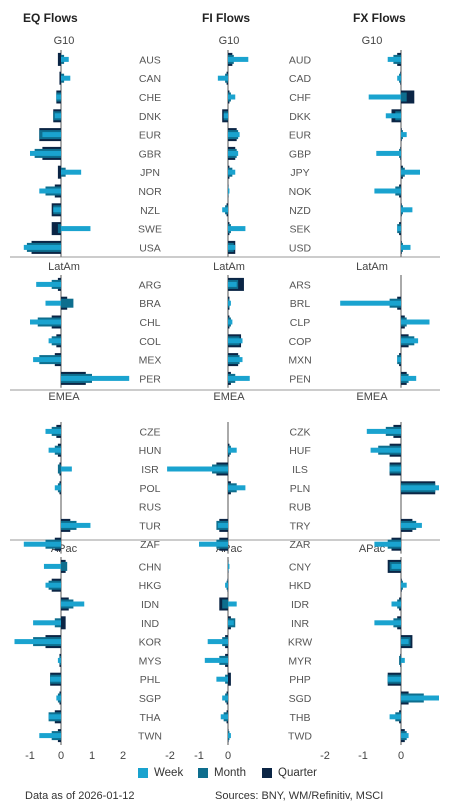 Image resolution: width=450 pixels, height=810 pixels. I want to click on legend-week: Week, so click(160, 773).